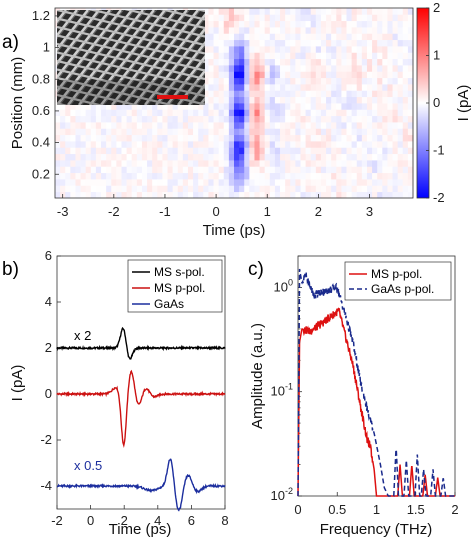 This screenshot has width=474, height=539. What do you see at coordinates (41, 15) in the screenshot?
I see `y-tick-label: 1.2` at bounding box center [41, 15].